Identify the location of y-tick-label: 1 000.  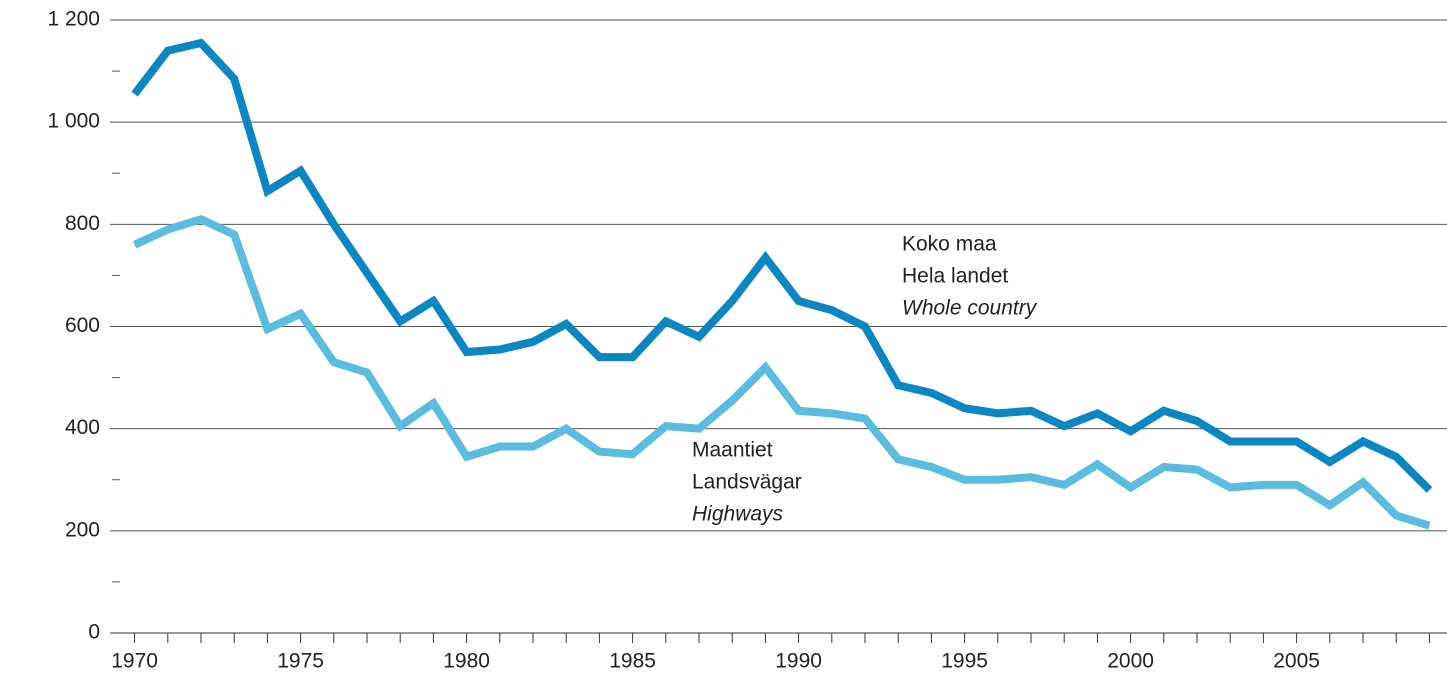
(73, 121).